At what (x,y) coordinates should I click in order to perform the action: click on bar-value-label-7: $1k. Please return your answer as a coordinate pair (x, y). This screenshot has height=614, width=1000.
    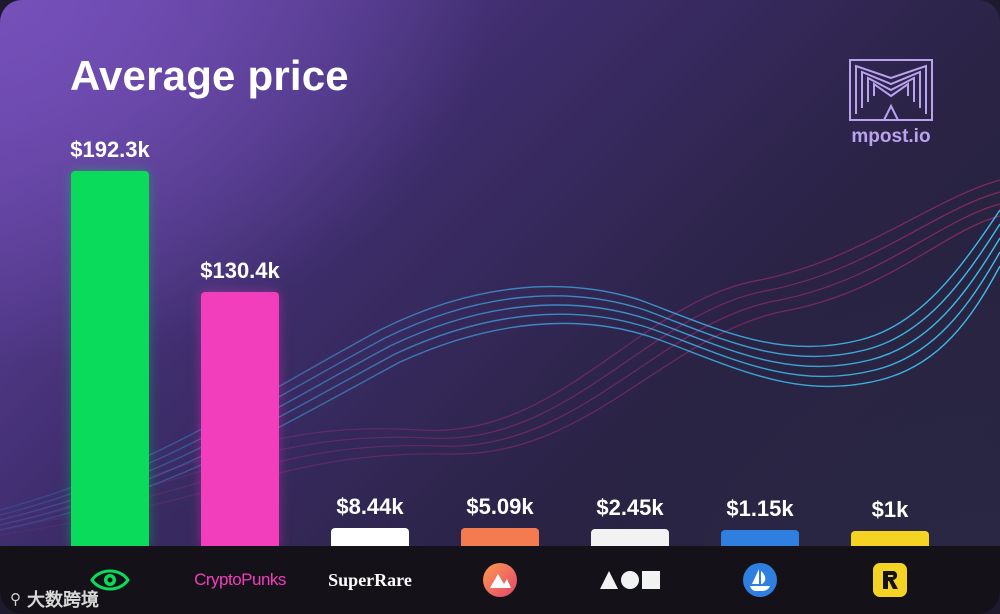
    Looking at the image, I should click on (890, 509).